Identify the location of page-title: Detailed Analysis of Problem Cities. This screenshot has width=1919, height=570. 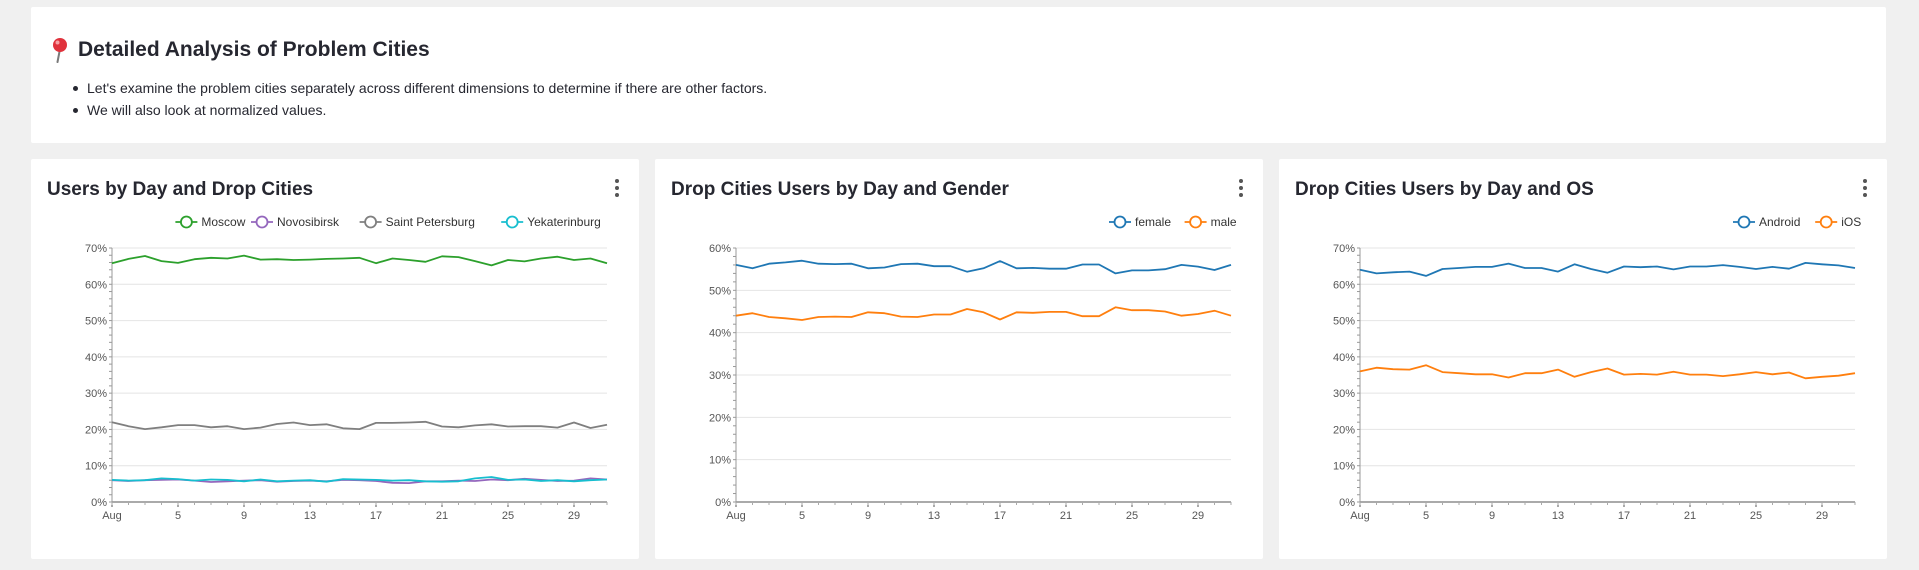
(254, 49).